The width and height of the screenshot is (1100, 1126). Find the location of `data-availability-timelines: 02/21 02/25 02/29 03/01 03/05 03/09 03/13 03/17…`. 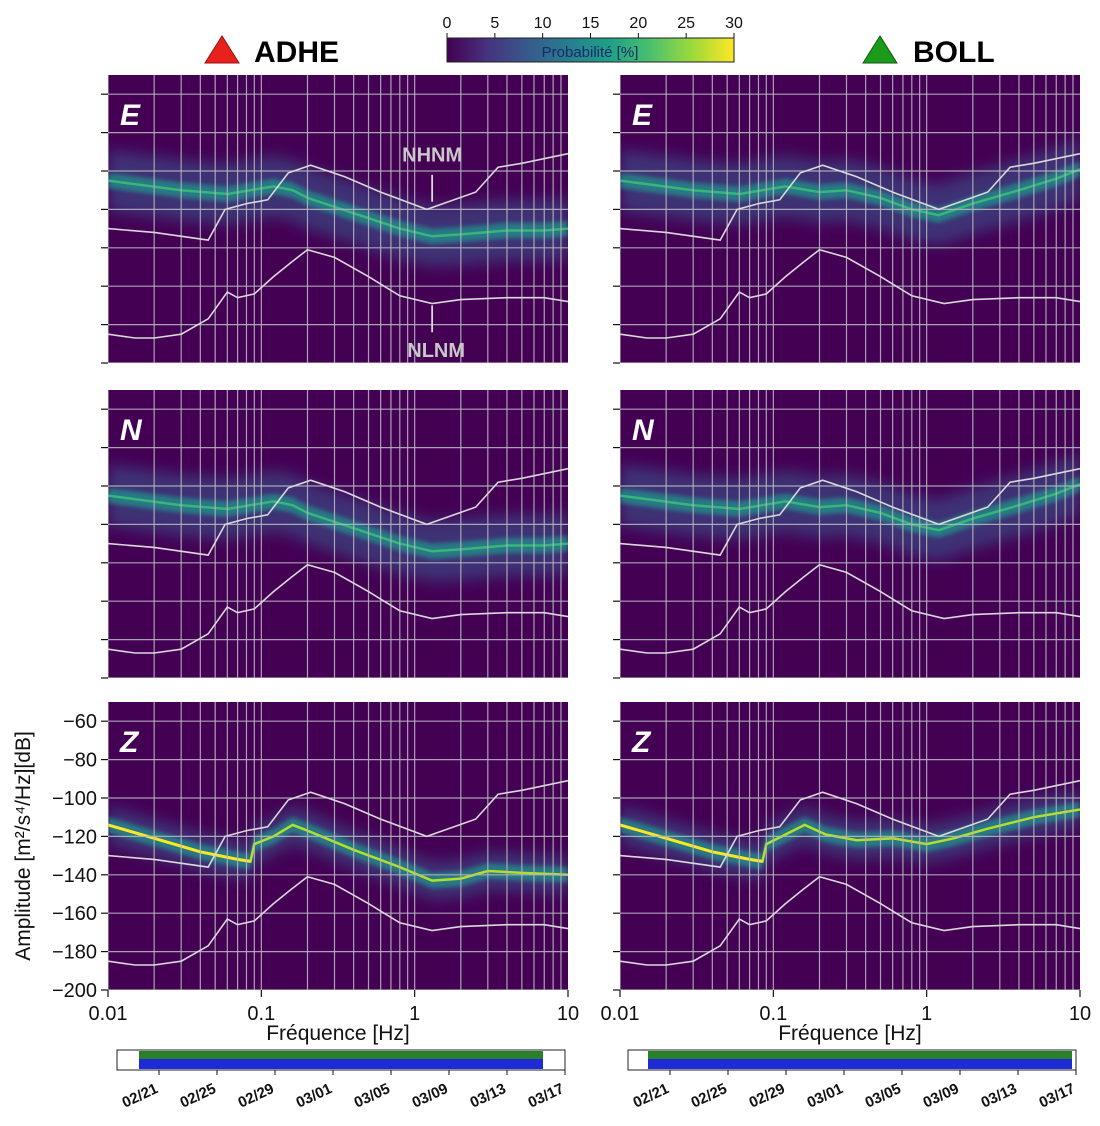

data-availability-timelines: 02/21 02/25 02/29 03/01 03/05 03/09 03/13 03/17… is located at coordinates (597, 1080).